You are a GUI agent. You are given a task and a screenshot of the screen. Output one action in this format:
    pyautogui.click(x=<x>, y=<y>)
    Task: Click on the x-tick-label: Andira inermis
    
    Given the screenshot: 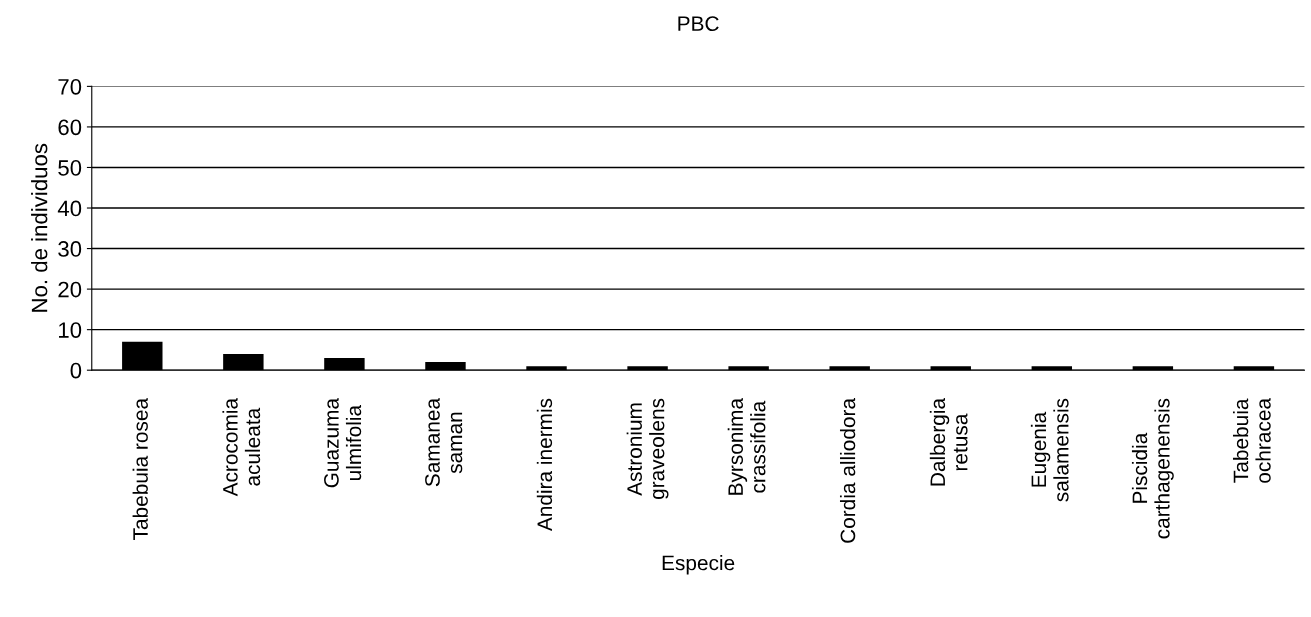 What is the action you would take?
    pyautogui.click(x=544, y=465)
    